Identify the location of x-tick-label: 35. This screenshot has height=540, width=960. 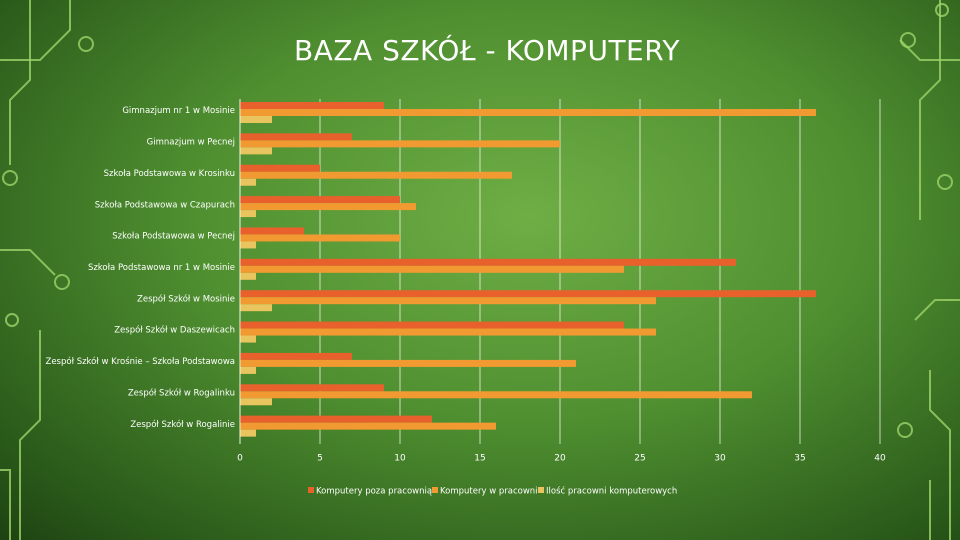
(799, 459).